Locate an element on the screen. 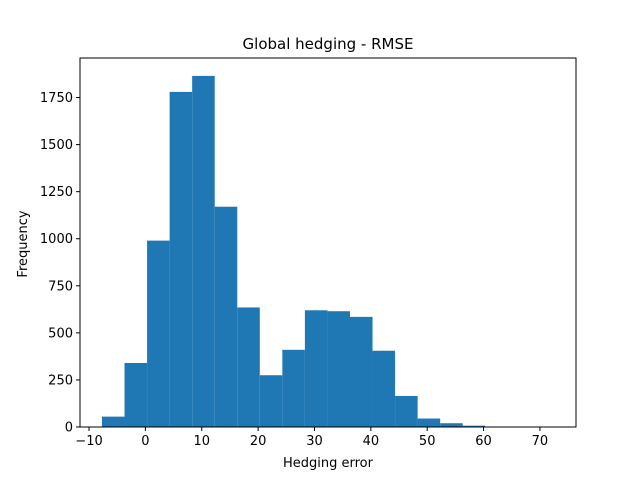  chart-title: Global hedging - RMSE is located at coordinates (328, 44).